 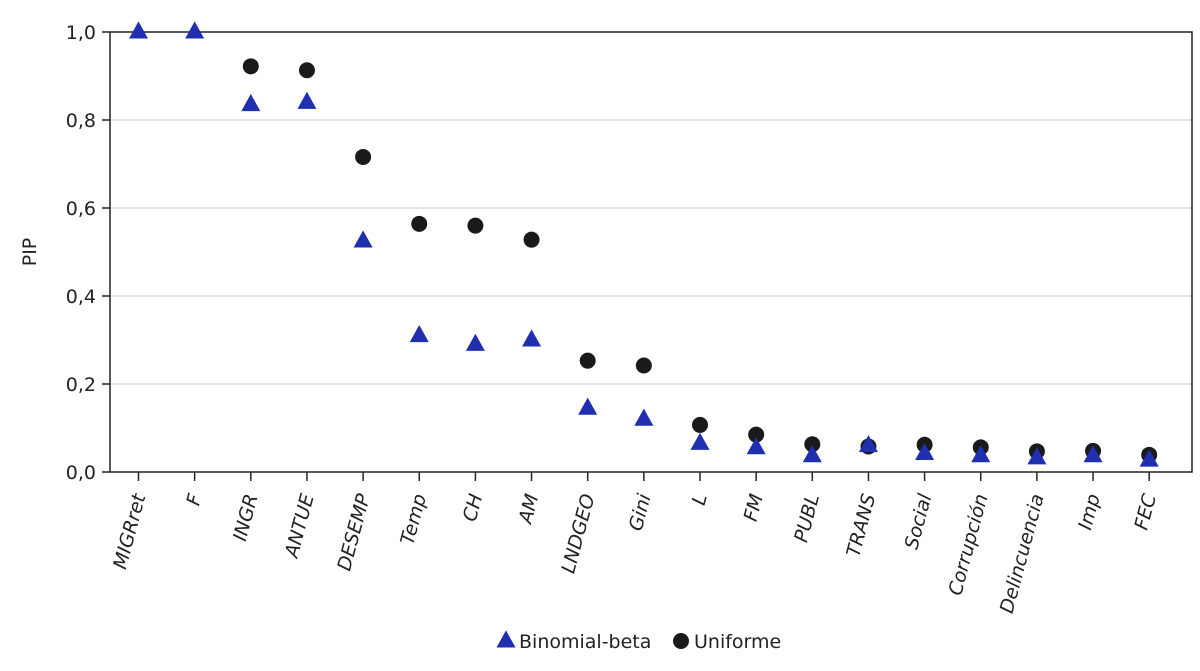 What do you see at coordinates (919, 521) in the screenshot?
I see `x-tick-label: Social` at bounding box center [919, 521].